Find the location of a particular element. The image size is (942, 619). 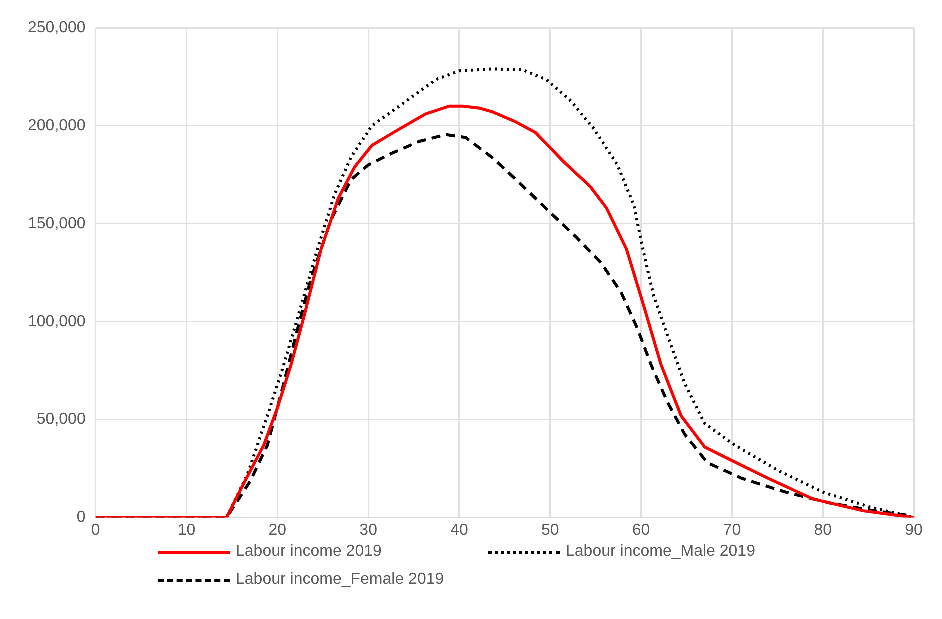

x-tick-label: 70 is located at coordinates (732, 530).